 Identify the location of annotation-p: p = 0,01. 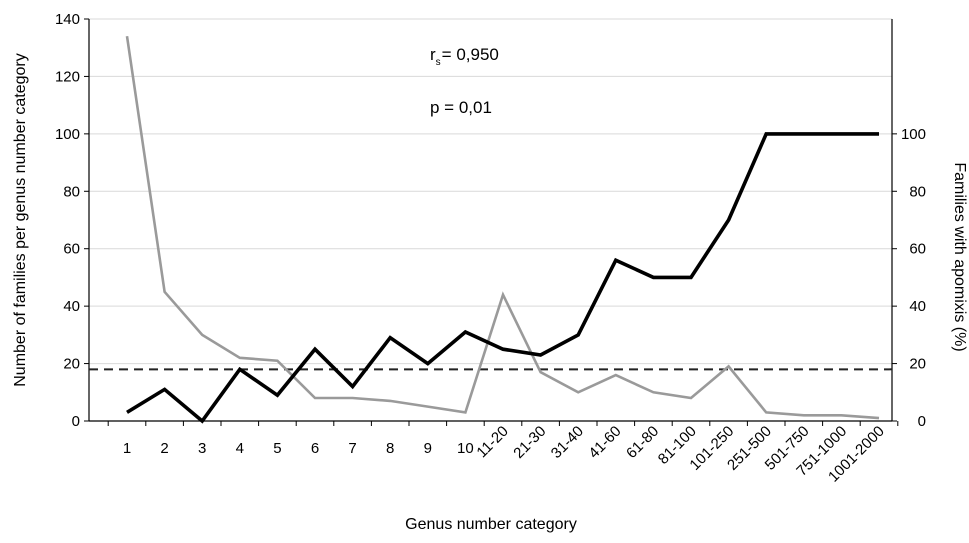
(461, 107).